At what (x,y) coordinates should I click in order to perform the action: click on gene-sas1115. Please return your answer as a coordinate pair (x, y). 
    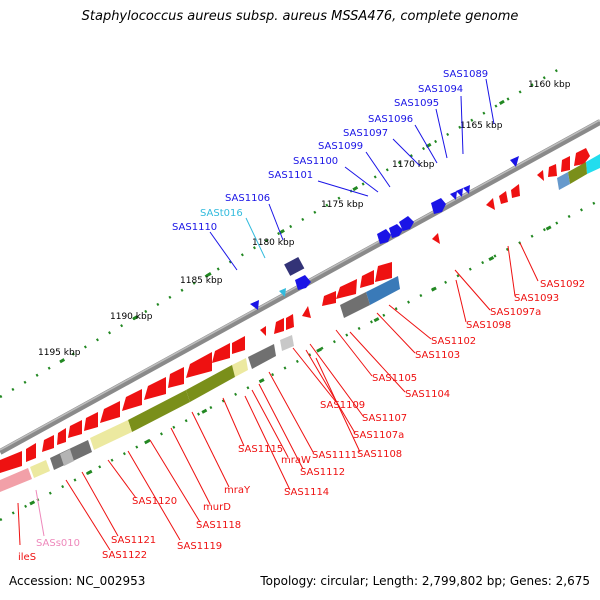
    Looking at the image, I should click on (176, 377).